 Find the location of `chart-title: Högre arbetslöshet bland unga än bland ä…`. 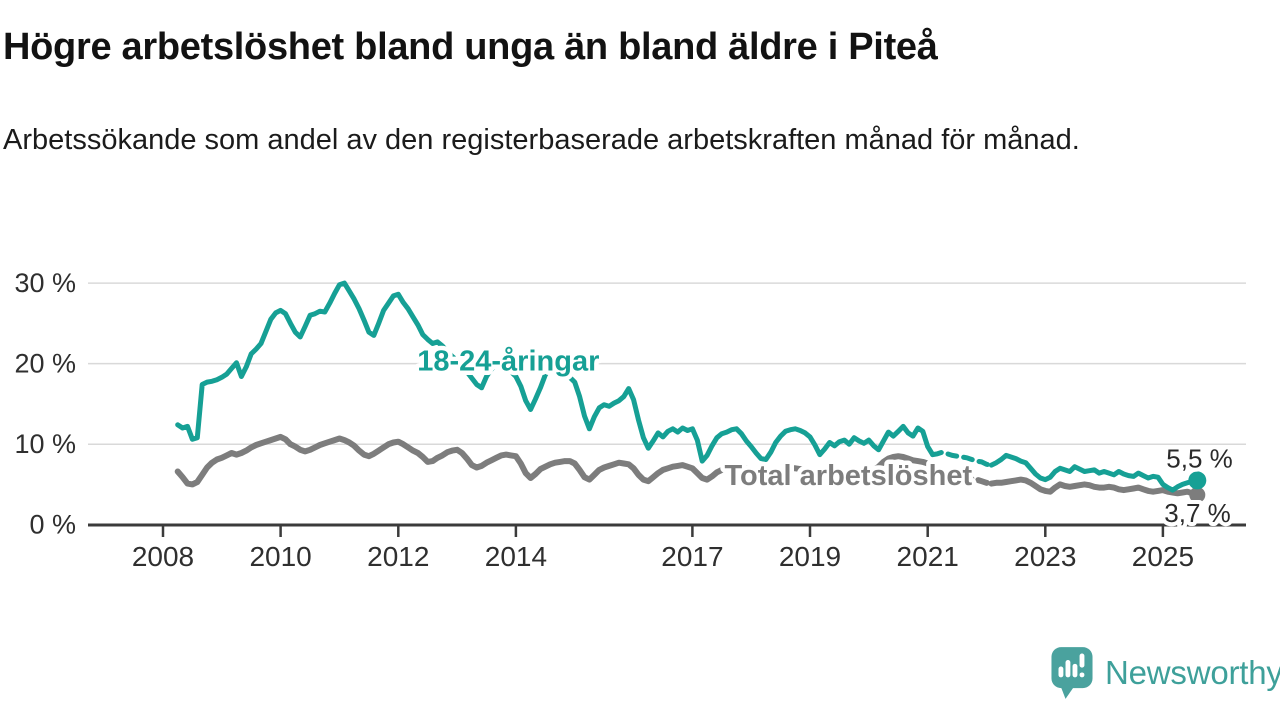

chart-title: Högre arbetslöshet bland unga än bland ä… is located at coordinates (470, 47).